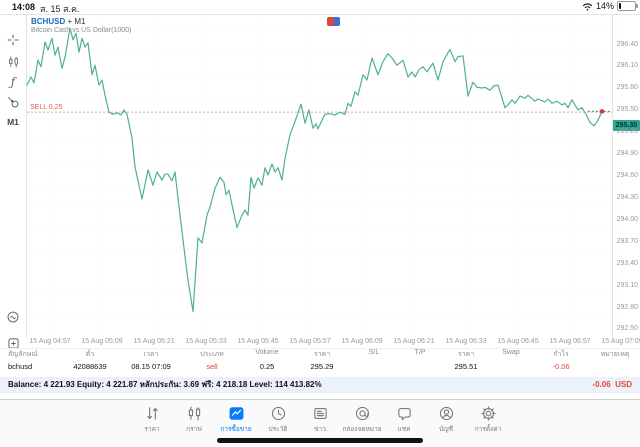  Describe the element at coordinates (194, 413) in the screenshot. I see `chart-icon` at that location.